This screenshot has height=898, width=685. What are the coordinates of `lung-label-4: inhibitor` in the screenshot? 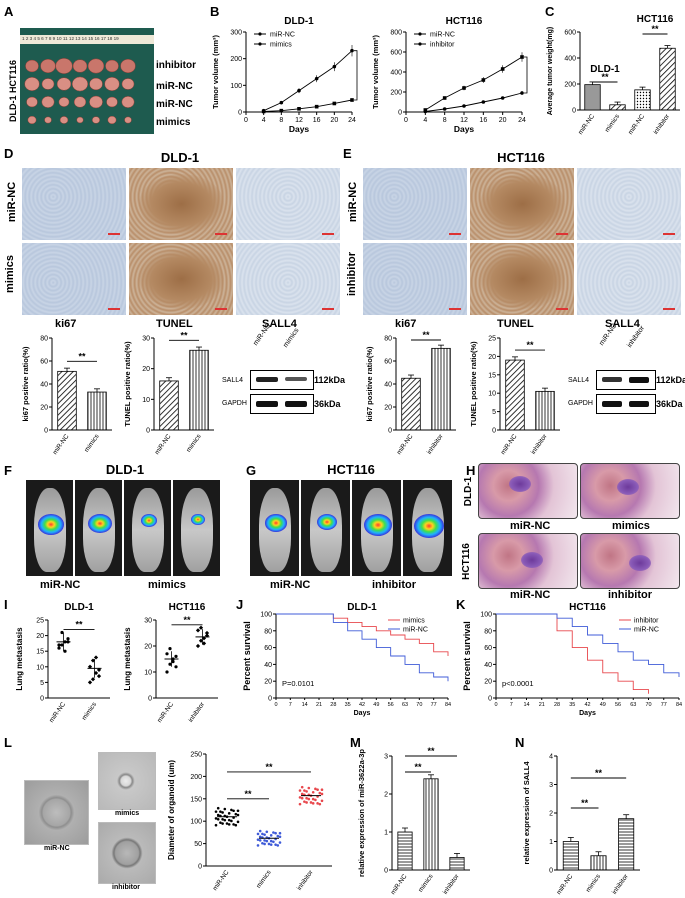 It's located at (630, 595).